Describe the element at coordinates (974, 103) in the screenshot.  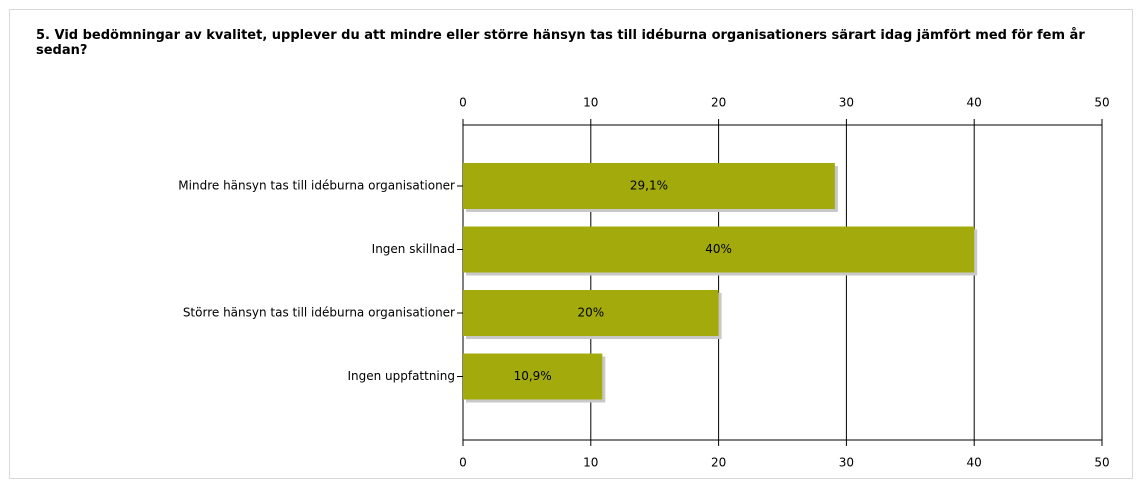
I see `x-tick-label-top: 40` at that location.